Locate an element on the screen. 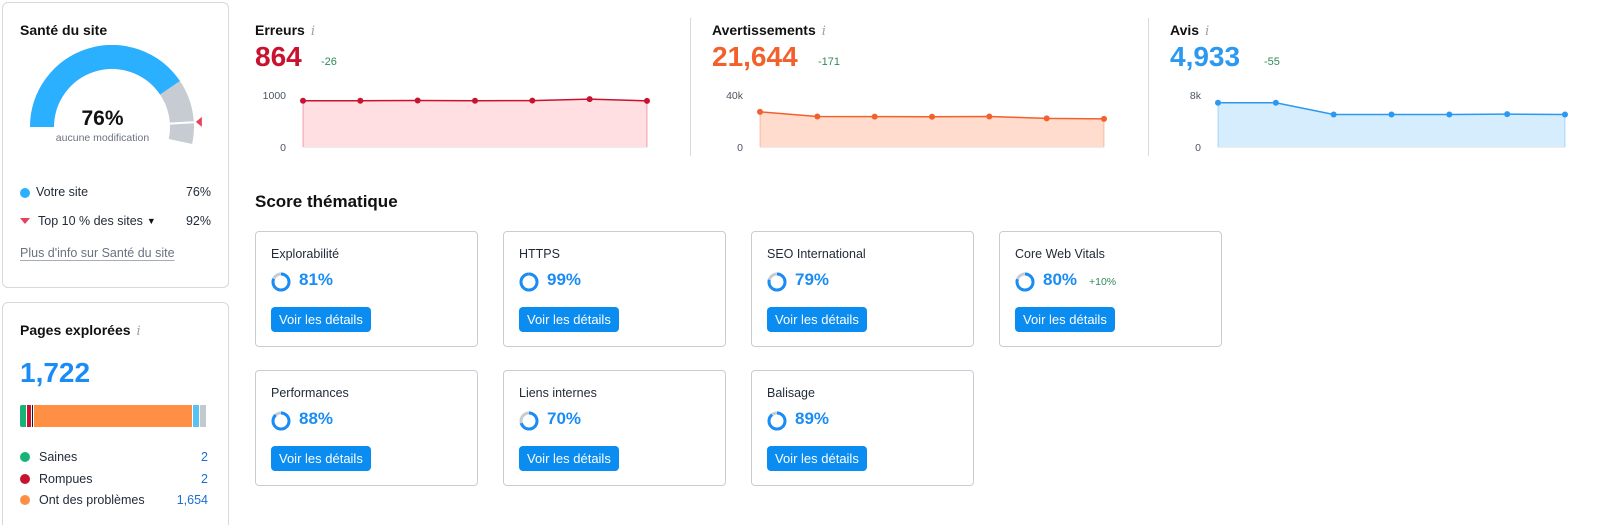 The width and height of the screenshot is (1604, 525). score-card-international-seo: SEO International 79% Voir les détails is located at coordinates (862, 289).